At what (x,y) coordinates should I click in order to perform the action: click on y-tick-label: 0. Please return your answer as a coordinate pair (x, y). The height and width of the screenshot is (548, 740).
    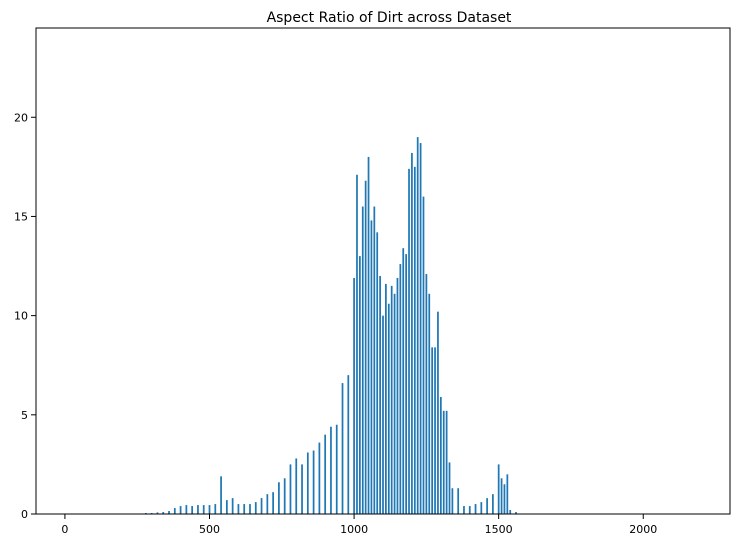
    Looking at the image, I should click on (24, 514).